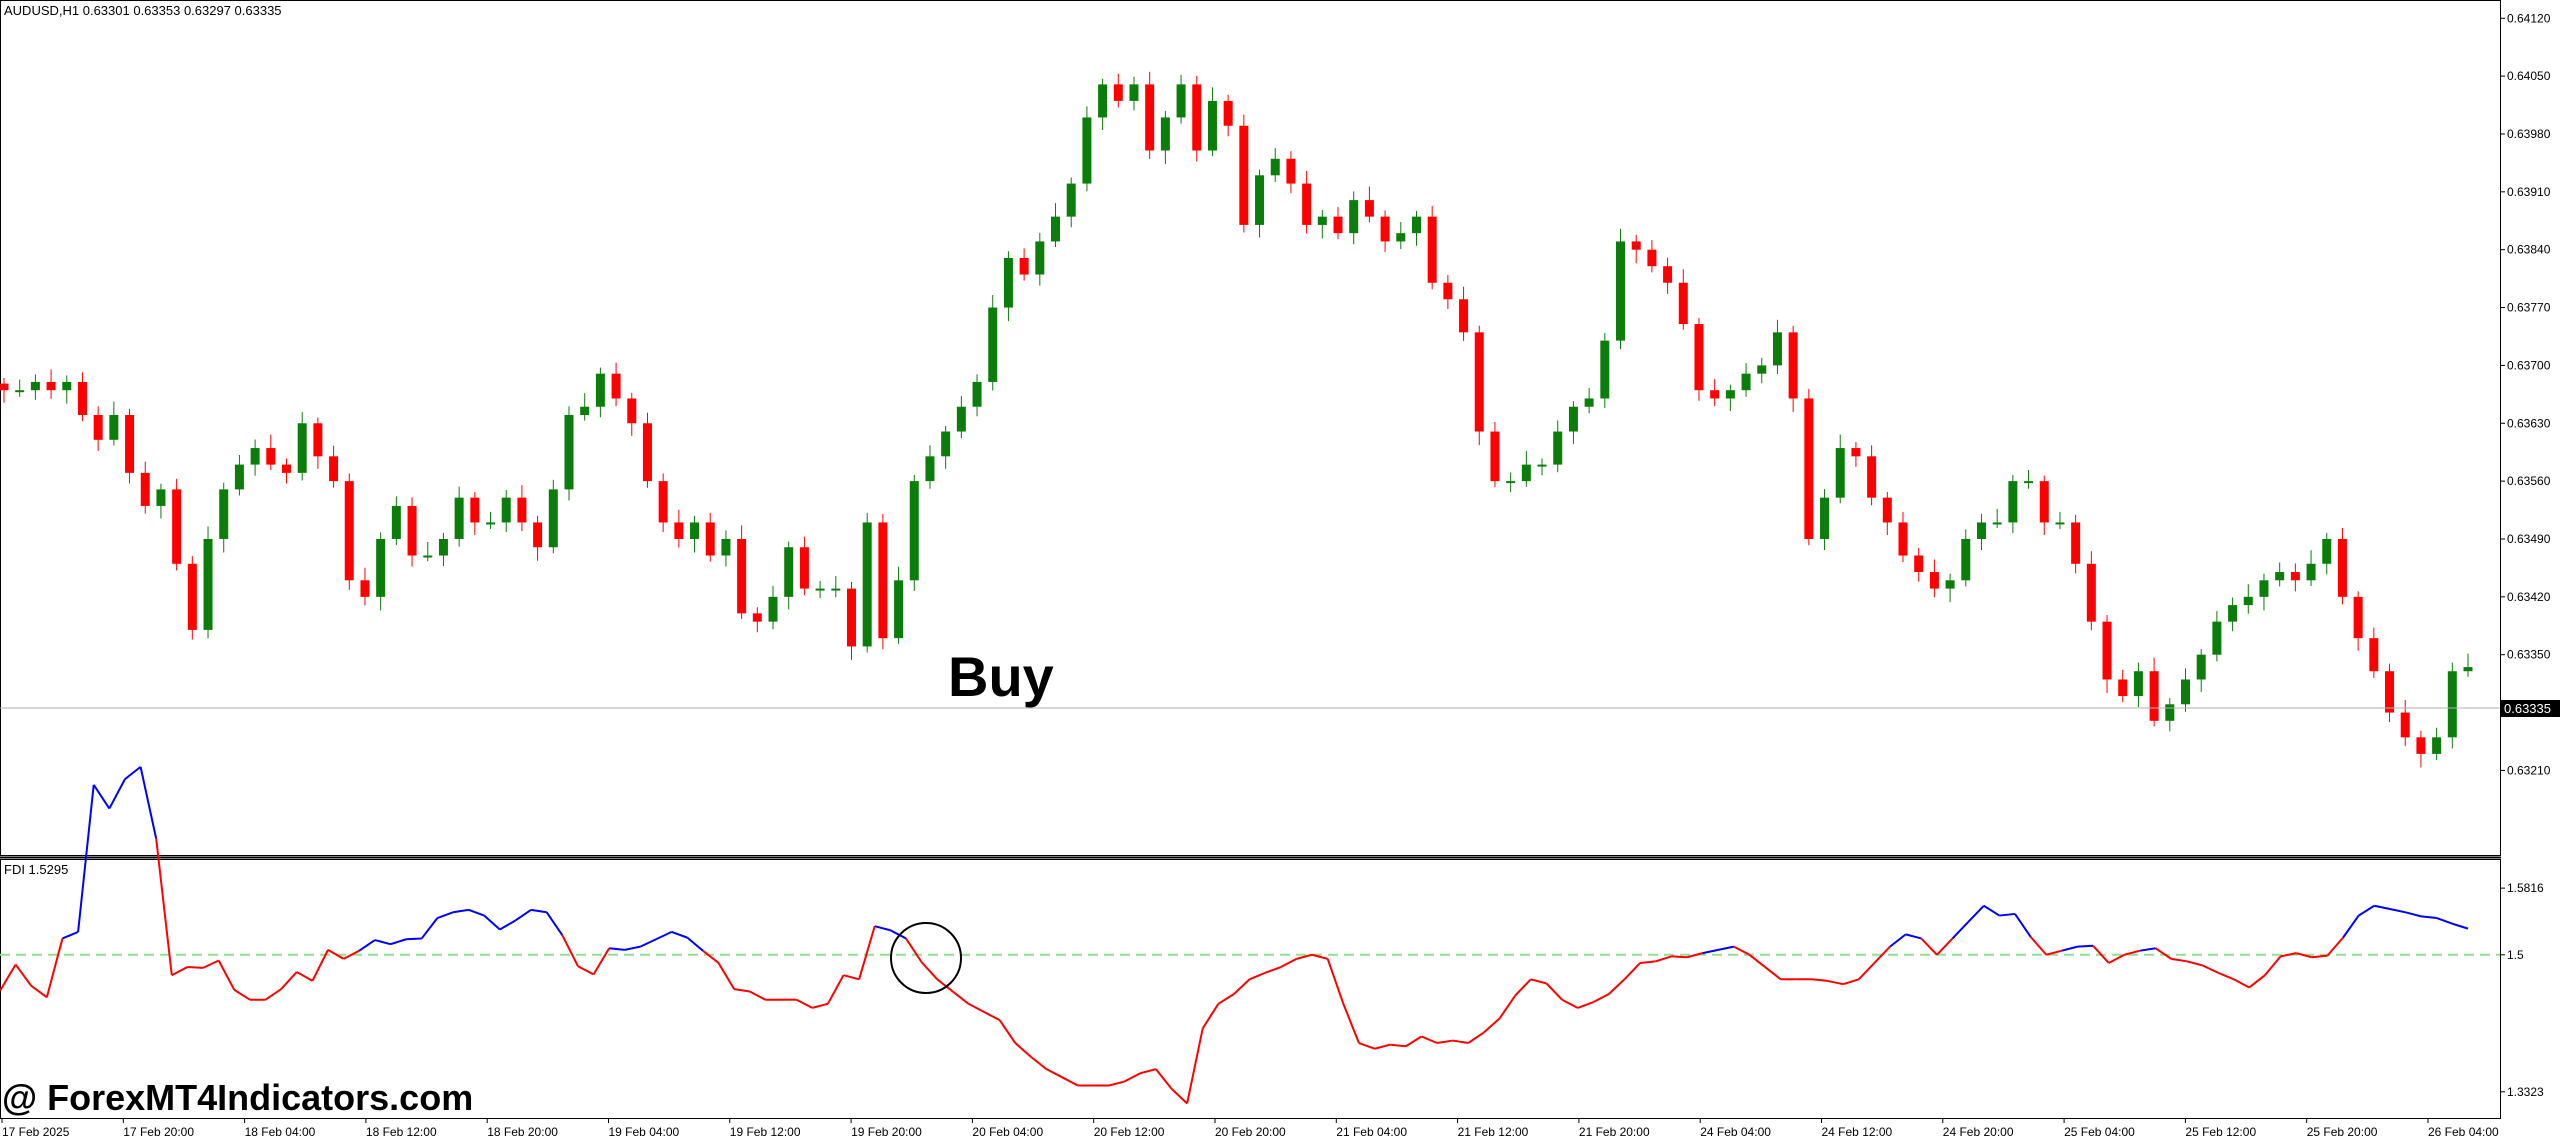  I want to click on time-tick-label: 19 Feb 04:00, so click(644, 1132).